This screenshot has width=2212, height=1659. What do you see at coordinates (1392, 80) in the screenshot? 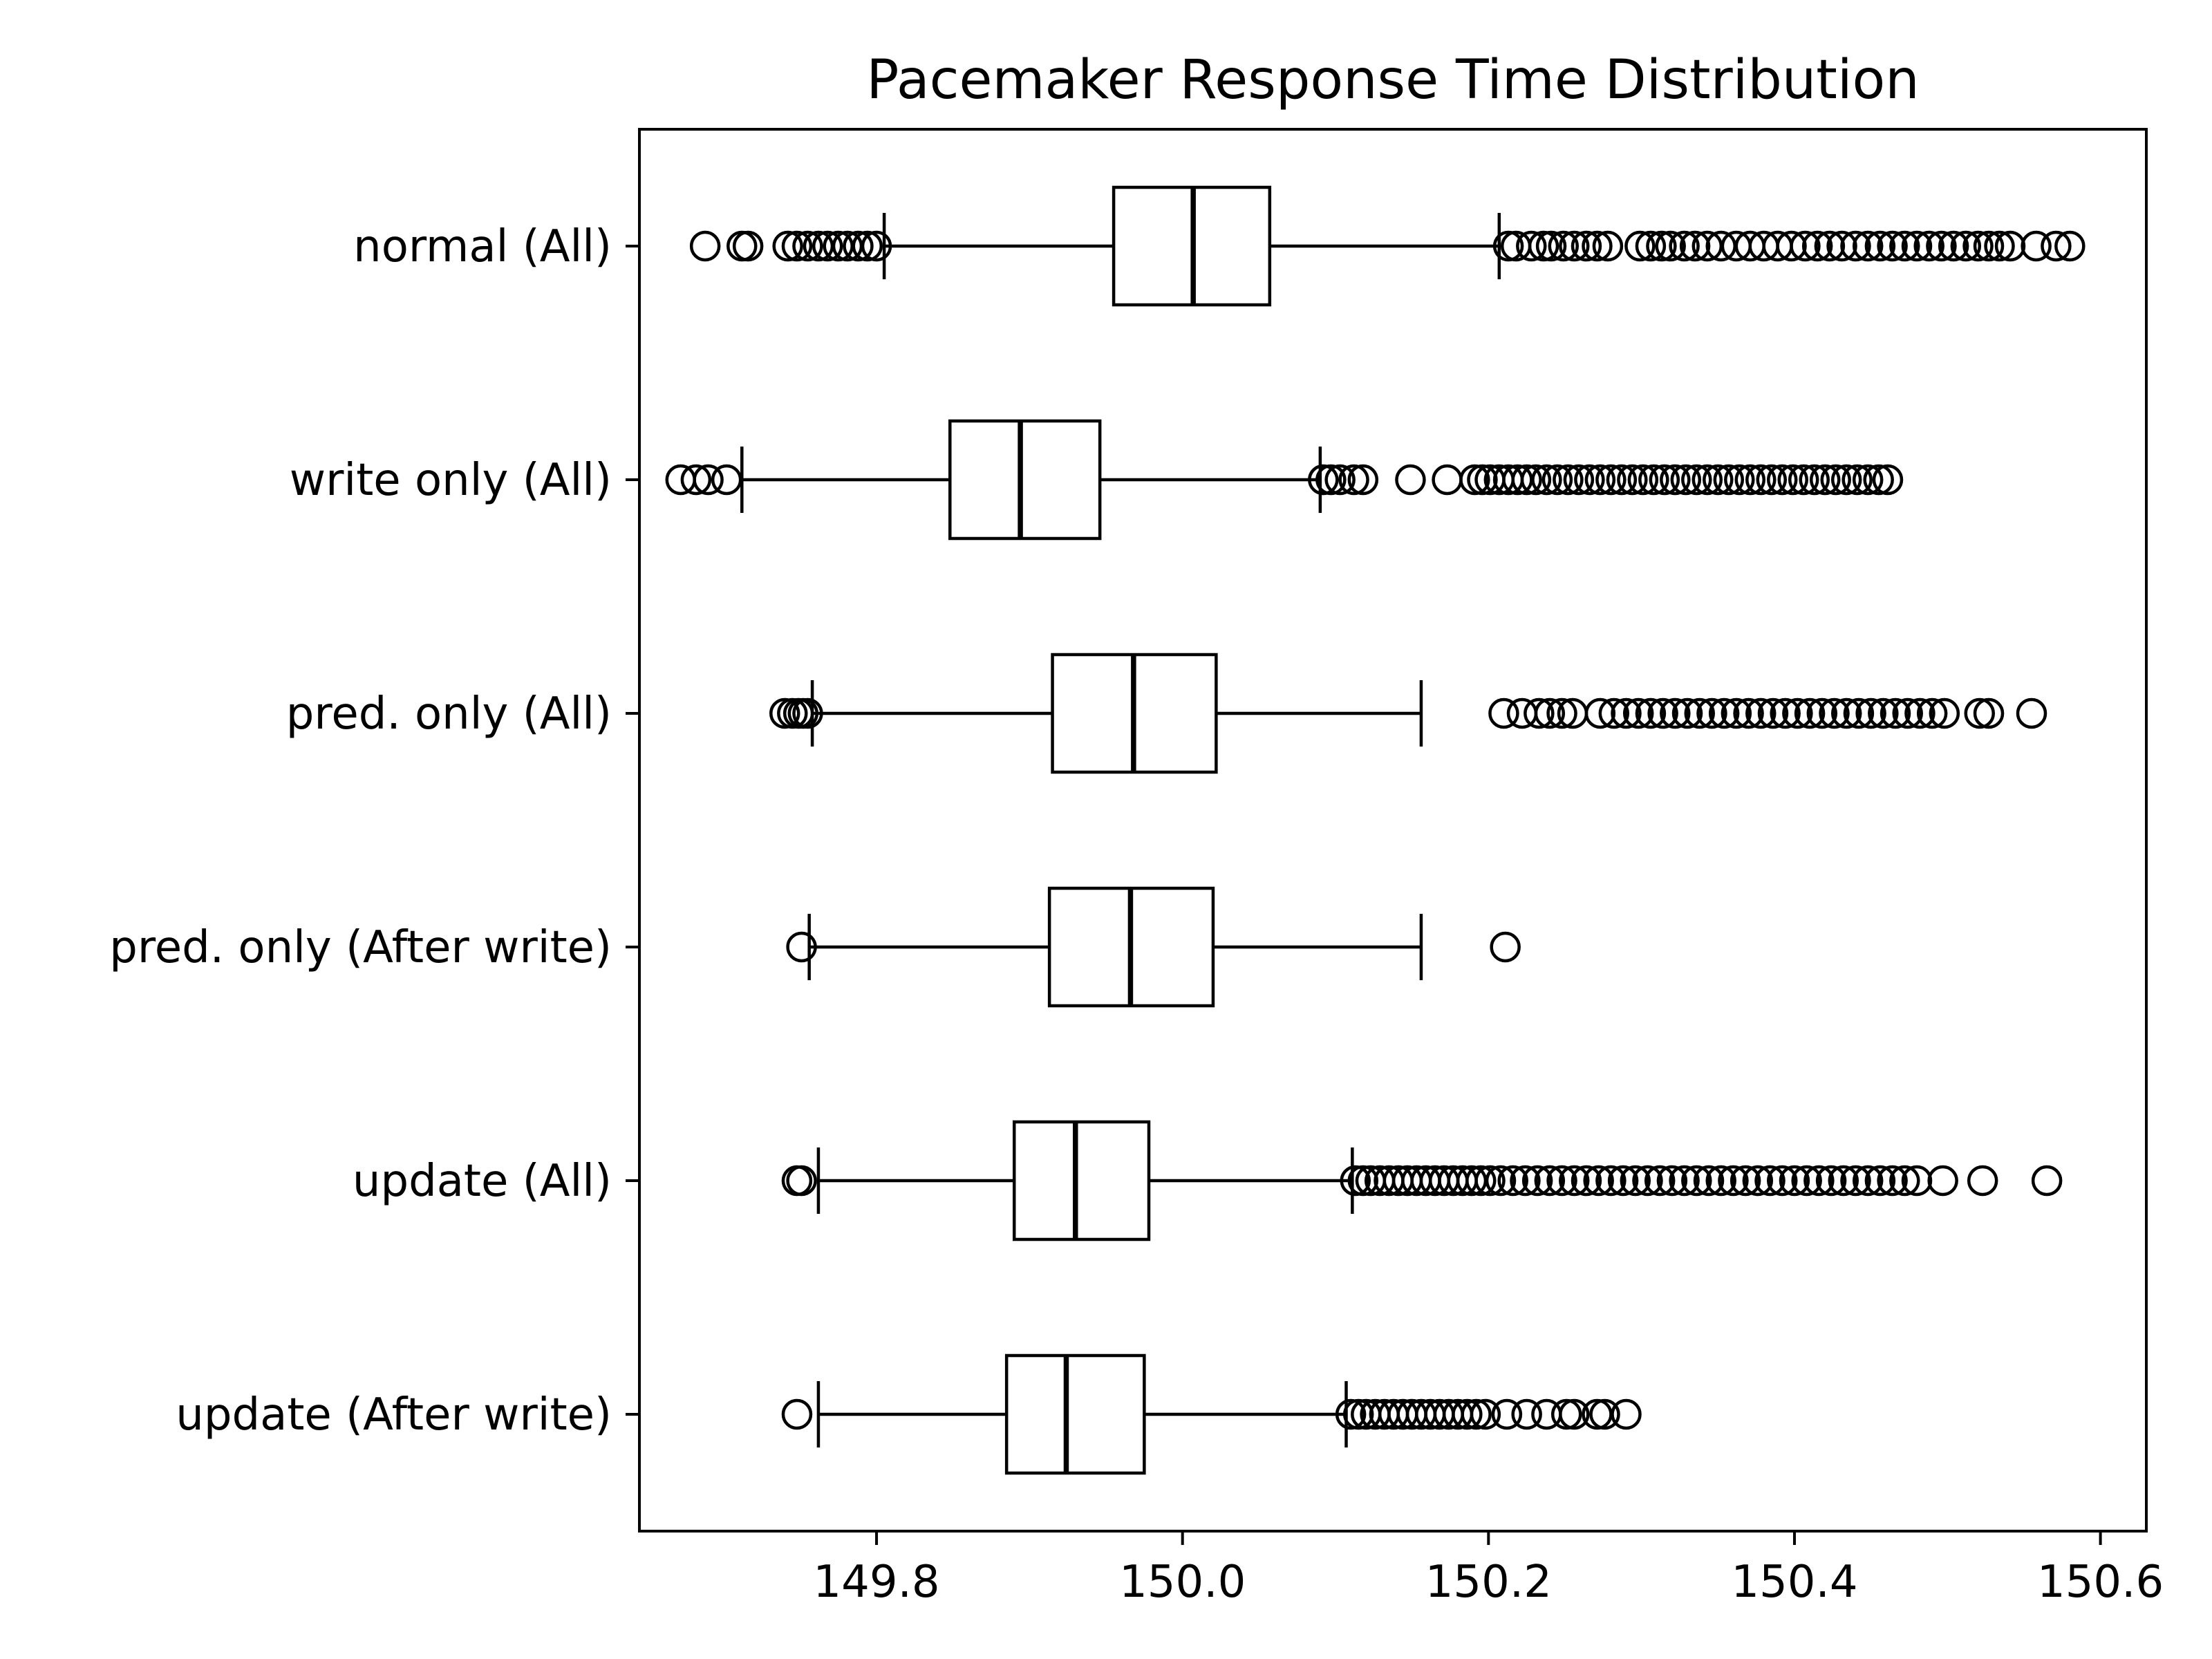
I see `chart-title: Pacemaker Response Time Distribution` at bounding box center [1392, 80].